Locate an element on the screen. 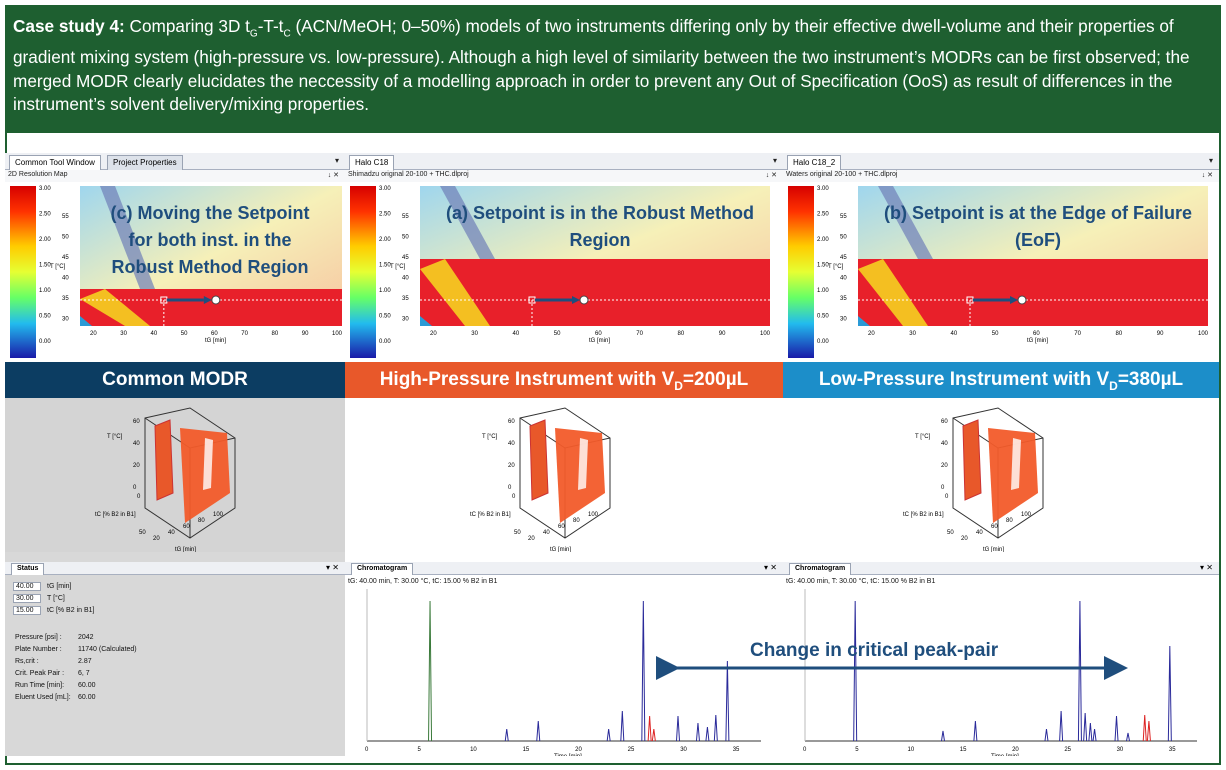 The height and width of the screenshot is (770, 1226). peak-pair-annotation: Change in critical peak-pair is located at coordinates (874, 650).